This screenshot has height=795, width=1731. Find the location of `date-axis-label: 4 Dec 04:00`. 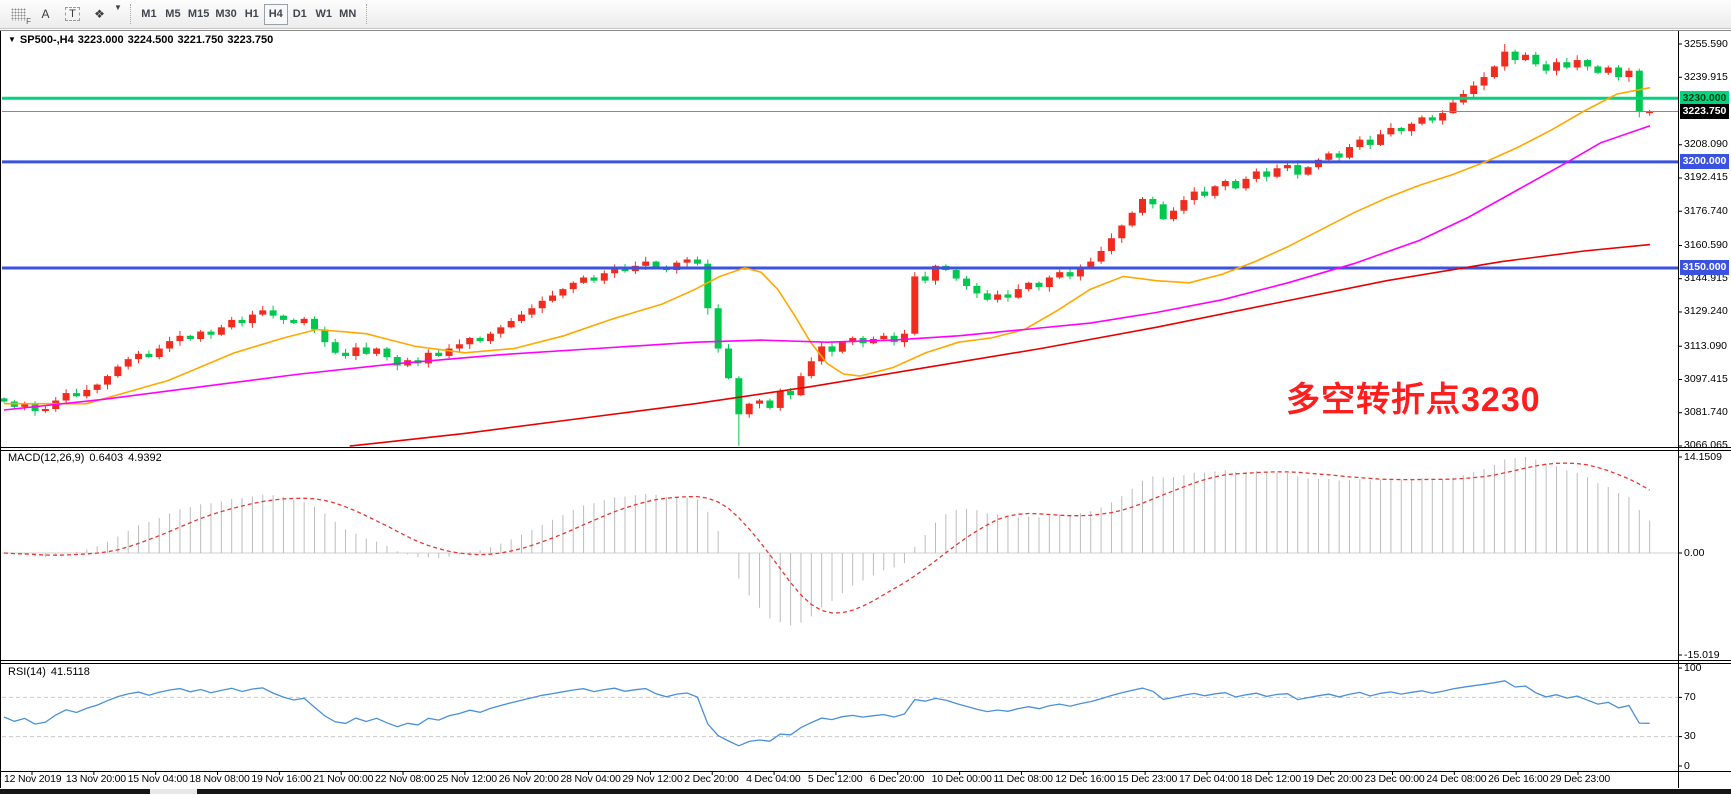

date-axis-label: 4 Dec 04:00 is located at coordinates (773, 779).